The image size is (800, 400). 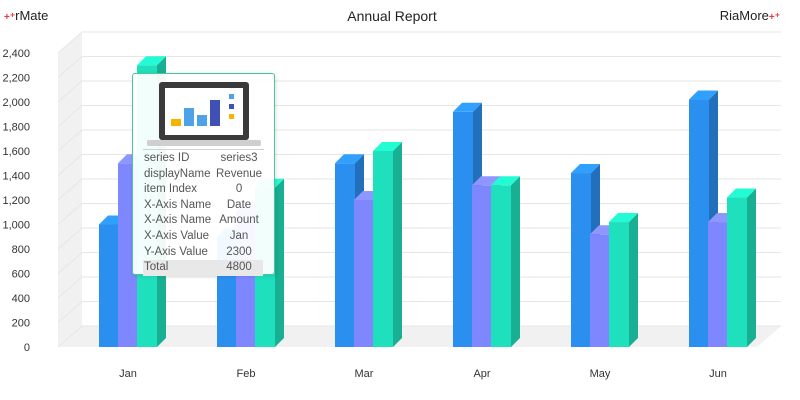 I want to click on tooltip-row: X-Axis Name Amount, so click(x=203, y=221).